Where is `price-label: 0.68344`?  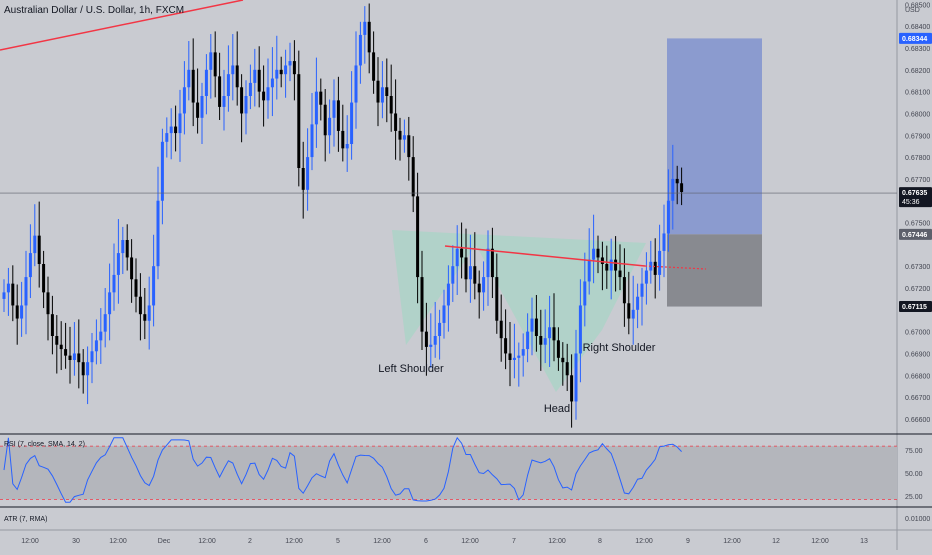 price-label: 0.68344 is located at coordinates (914, 39).